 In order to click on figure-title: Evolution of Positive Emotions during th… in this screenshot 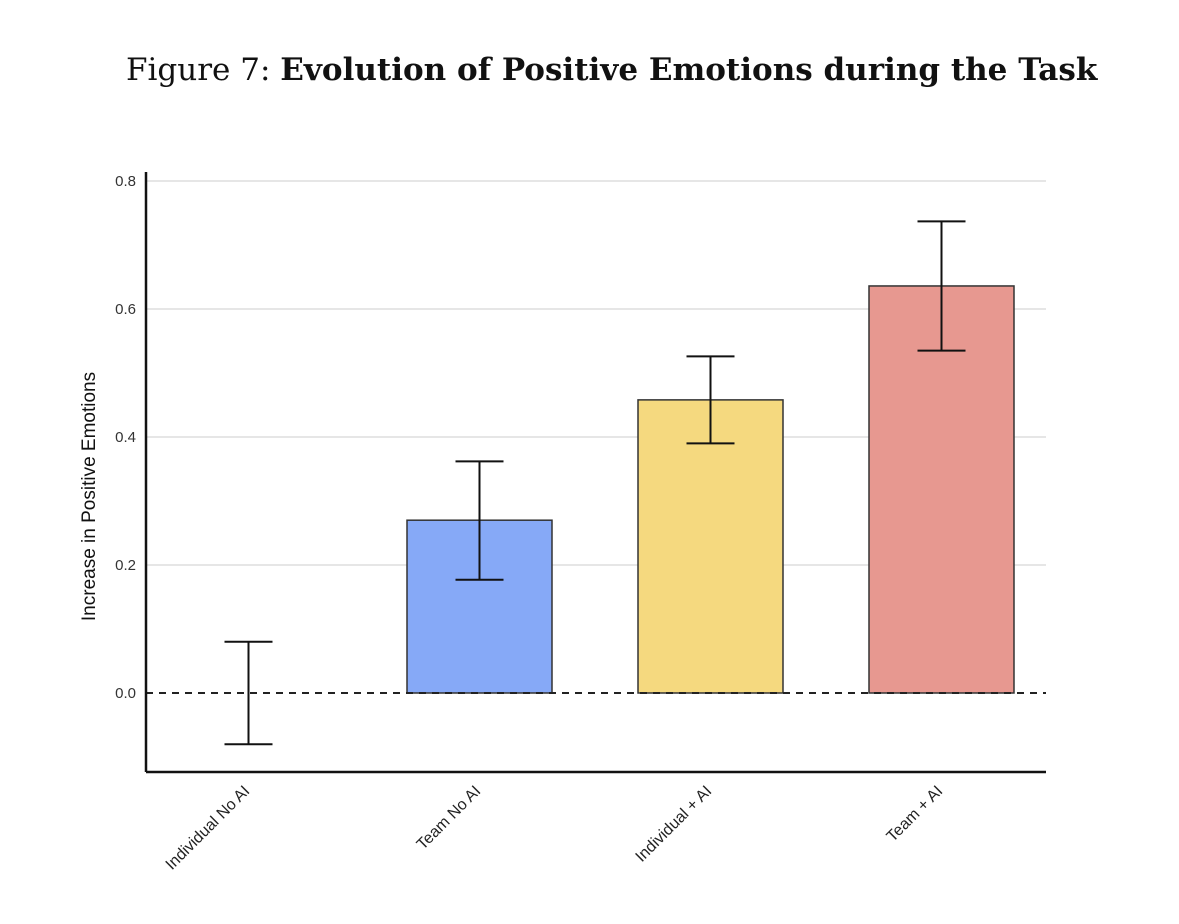, I will do `click(689, 70)`.